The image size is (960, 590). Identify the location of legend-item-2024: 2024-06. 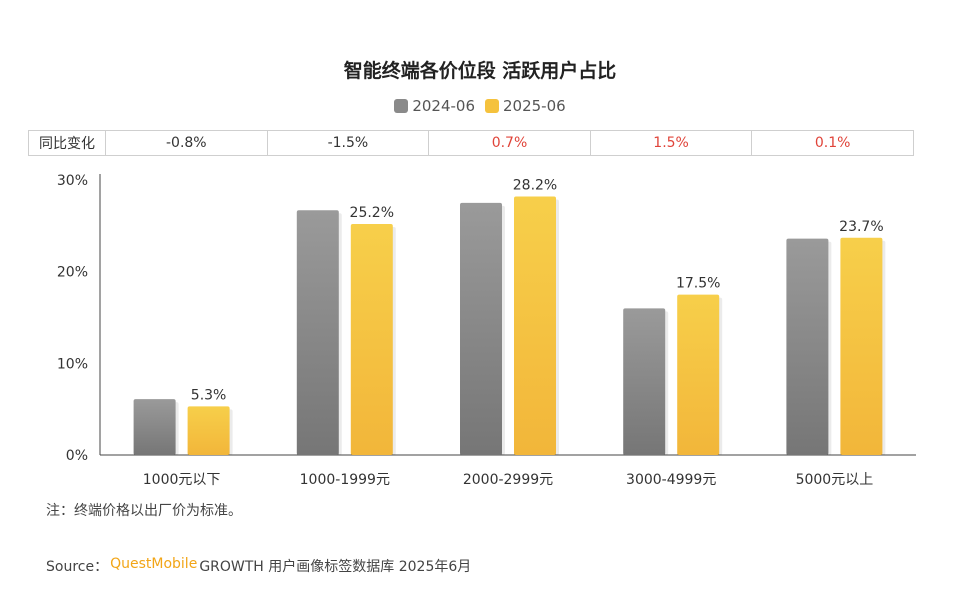
(434, 106).